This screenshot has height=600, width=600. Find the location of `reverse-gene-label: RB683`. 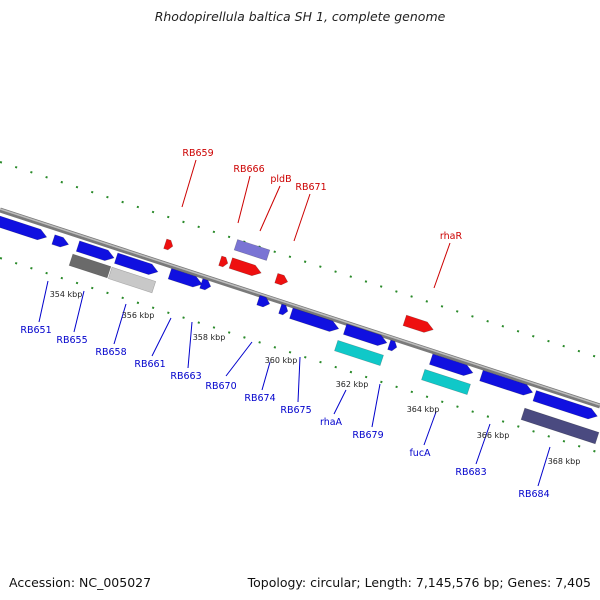

reverse-gene-label: RB683 is located at coordinates (470, 472).